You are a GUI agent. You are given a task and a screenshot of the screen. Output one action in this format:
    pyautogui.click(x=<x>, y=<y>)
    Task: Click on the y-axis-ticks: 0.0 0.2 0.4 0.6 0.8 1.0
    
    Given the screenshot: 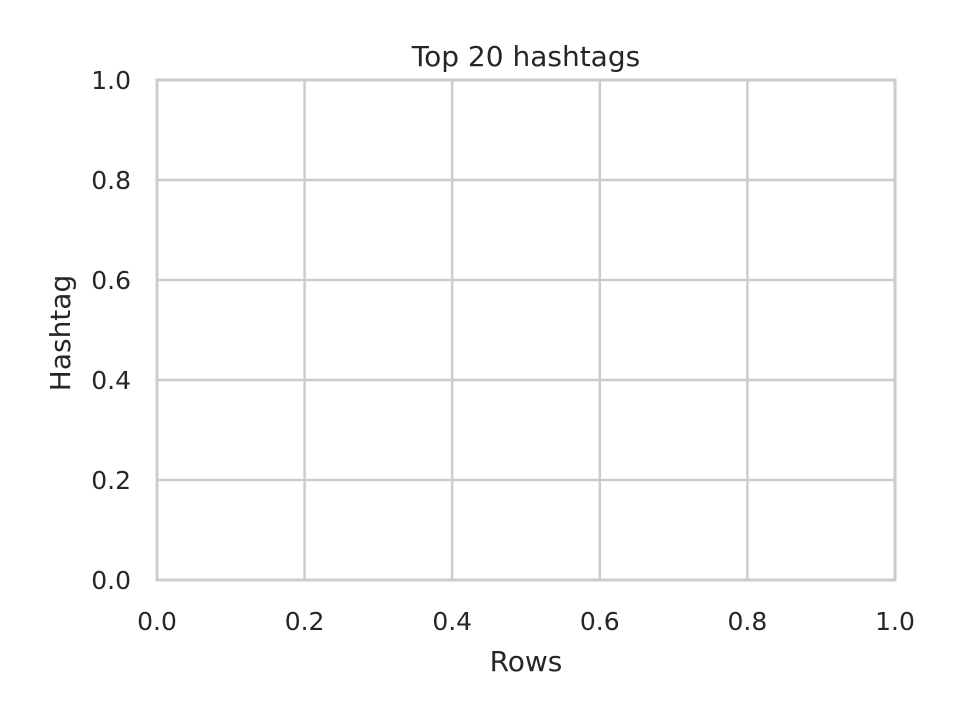 What is the action you would take?
    pyautogui.click(x=111, y=330)
    